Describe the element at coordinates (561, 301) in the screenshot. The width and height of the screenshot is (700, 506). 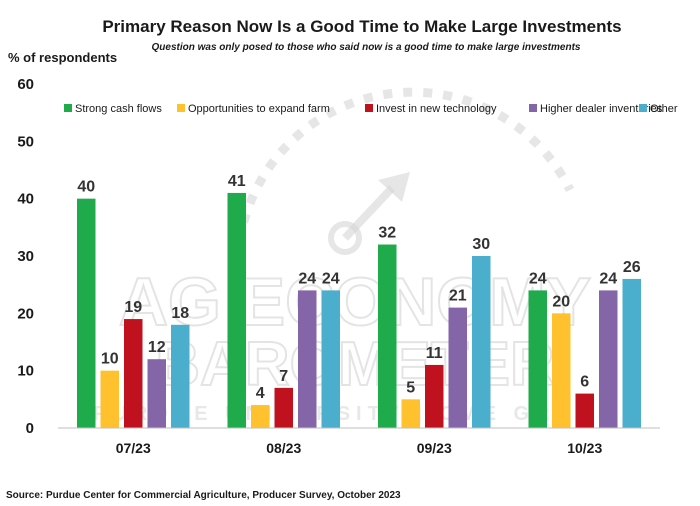
I see `data-label: 20` at that location.